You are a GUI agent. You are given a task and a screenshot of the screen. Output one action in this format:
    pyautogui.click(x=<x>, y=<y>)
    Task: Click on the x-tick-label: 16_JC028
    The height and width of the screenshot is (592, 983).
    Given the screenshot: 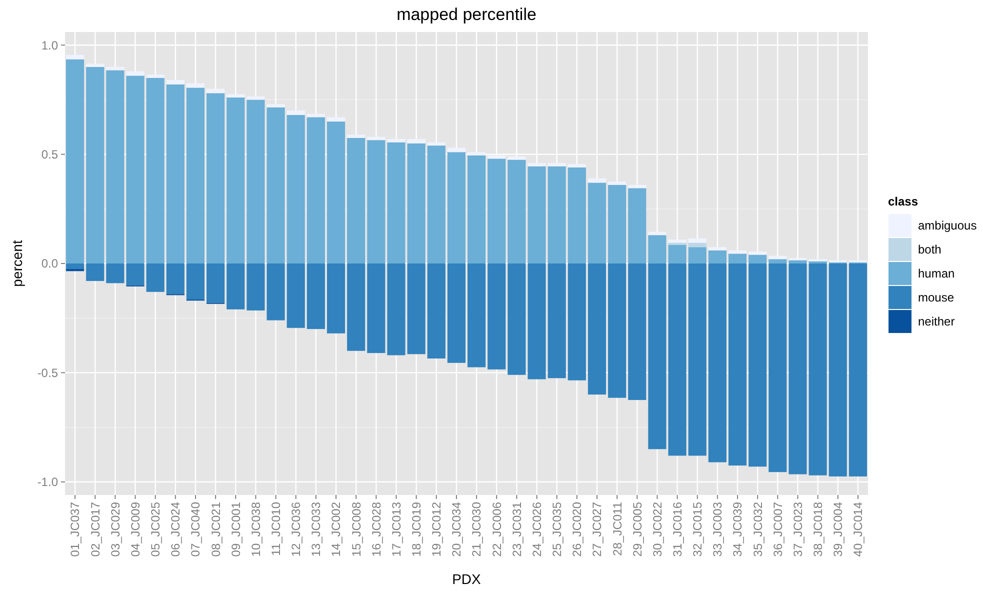 What is the action you would take?
    pyautogui.click(x=376, y=529)
    